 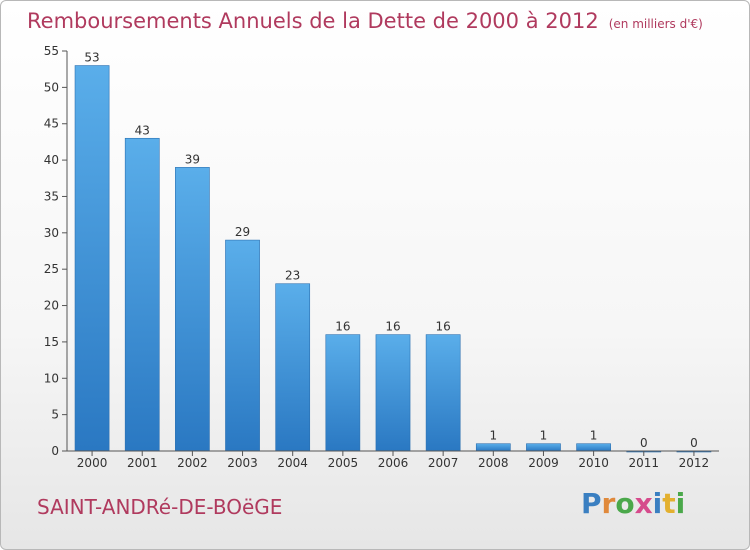 What do you see at coordinates (142, 294) in the screenshot?
I see `bar-2001` at bounding box center [142, 294].